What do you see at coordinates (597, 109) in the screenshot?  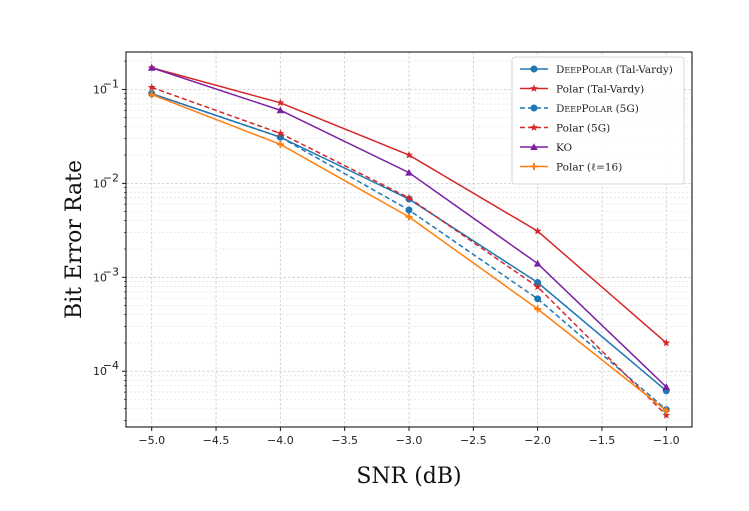 I see `legend-label: DEEPPOLAR (5G)` at bounding box center [597, 109].